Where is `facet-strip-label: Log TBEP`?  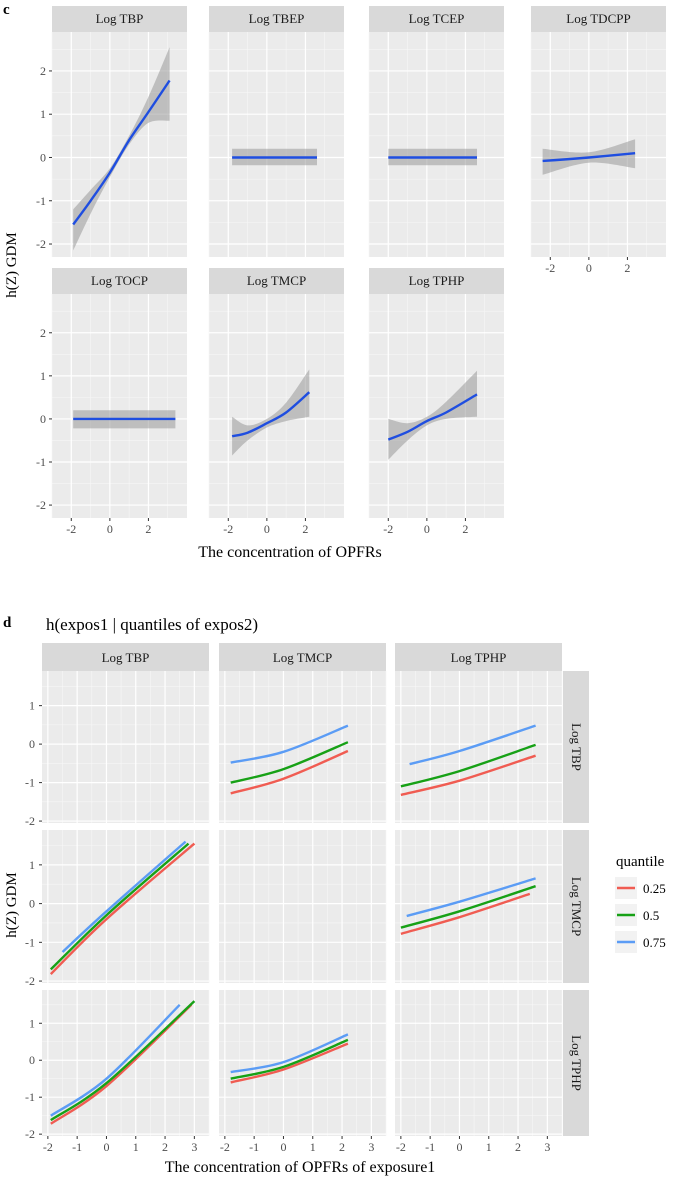
facet-strip-label: Log TBEP is located at coordinates (277, 18).